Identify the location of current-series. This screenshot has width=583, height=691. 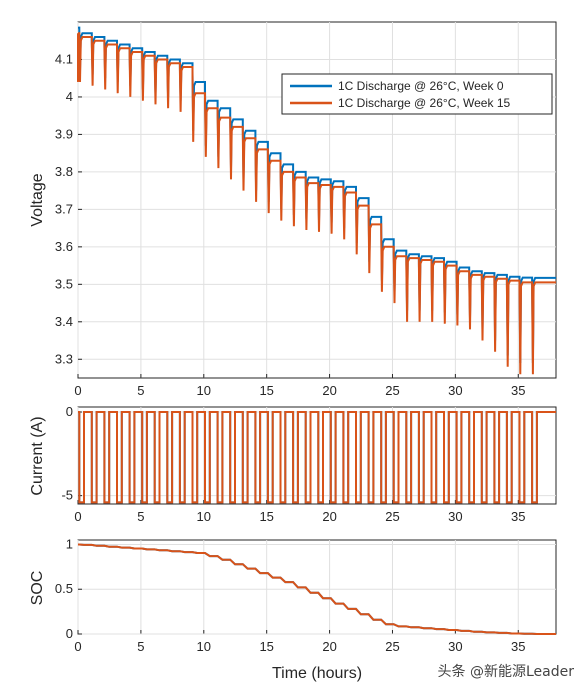
(317, 457).